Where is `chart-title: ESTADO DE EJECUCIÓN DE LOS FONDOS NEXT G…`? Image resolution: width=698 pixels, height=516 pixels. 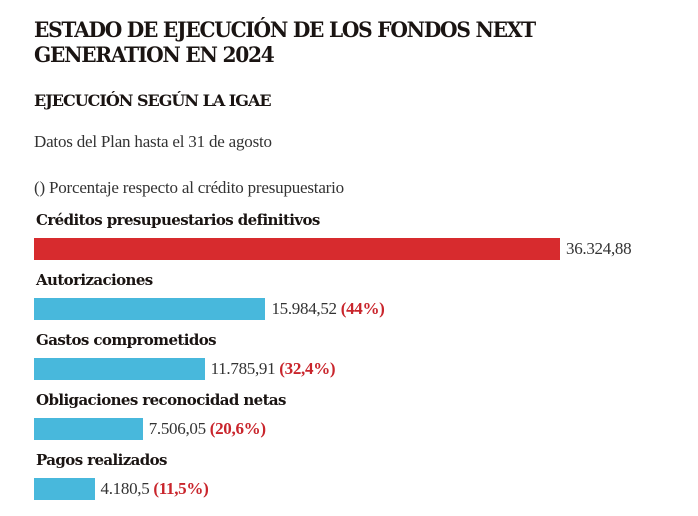
chart-title: ESTADO DE EJECUCIÓN DE LOS FONDOS NEXT G… is located at coordinates (285, 42).